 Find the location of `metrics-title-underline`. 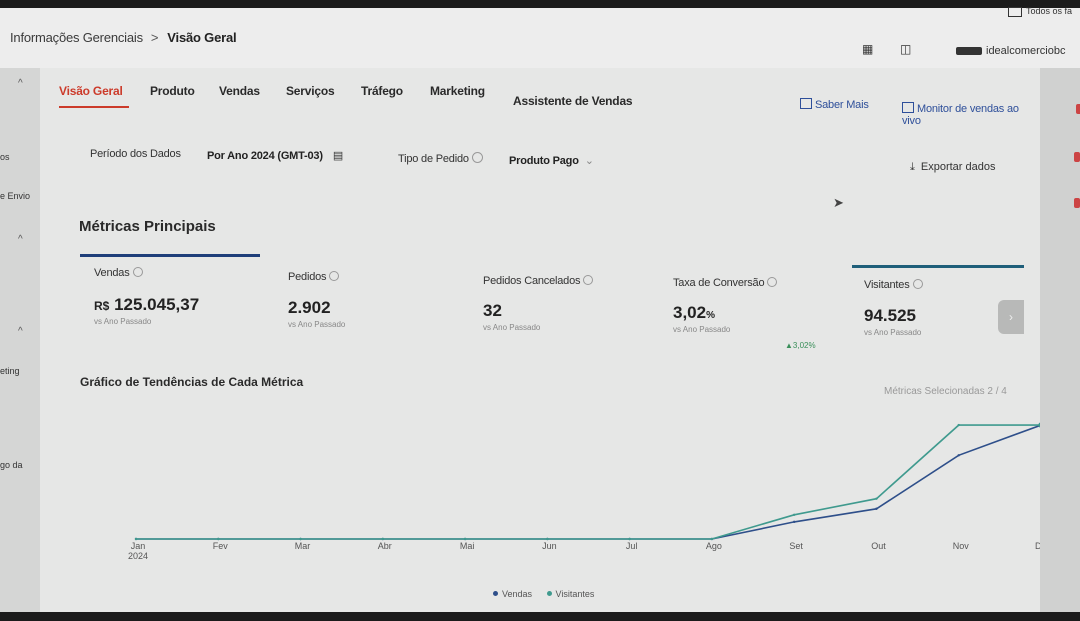

metrics-title-underline is located at coordinates (170, 255).